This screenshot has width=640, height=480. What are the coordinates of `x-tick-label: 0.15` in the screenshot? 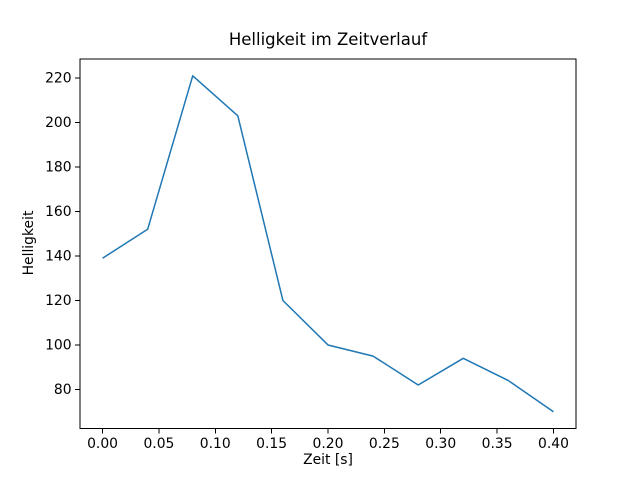 It's located at (271, 444).